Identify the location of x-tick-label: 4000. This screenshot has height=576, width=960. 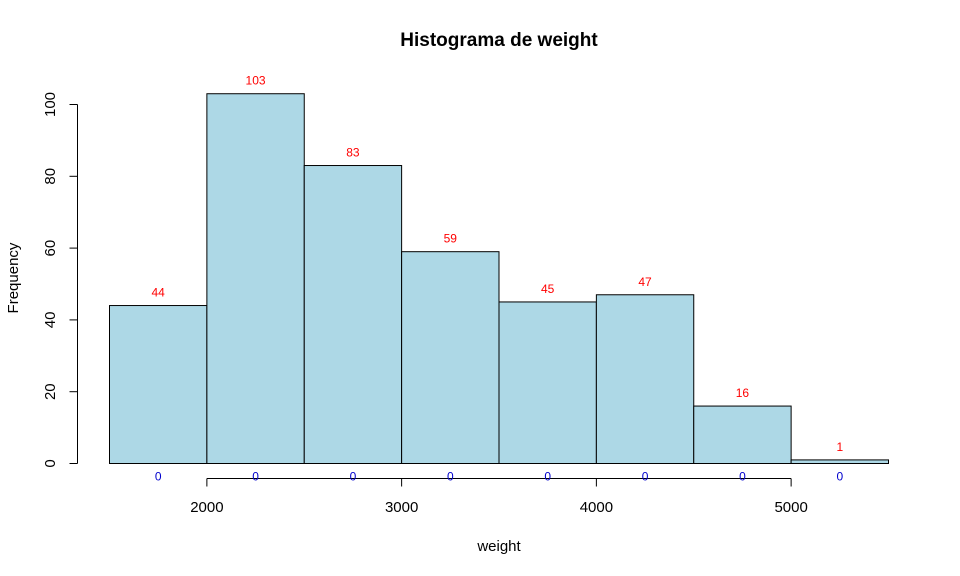
(596, 507).